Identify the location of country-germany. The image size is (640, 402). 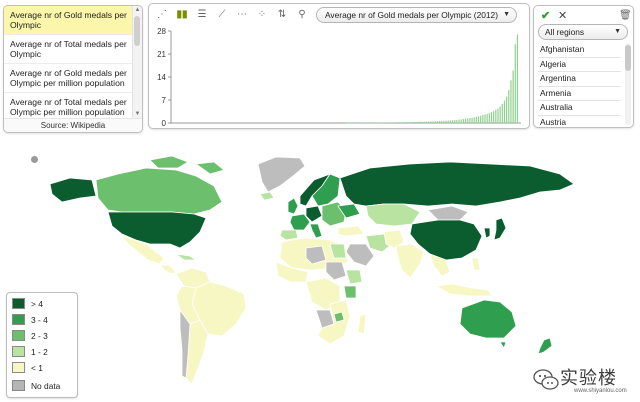
(314, 214).